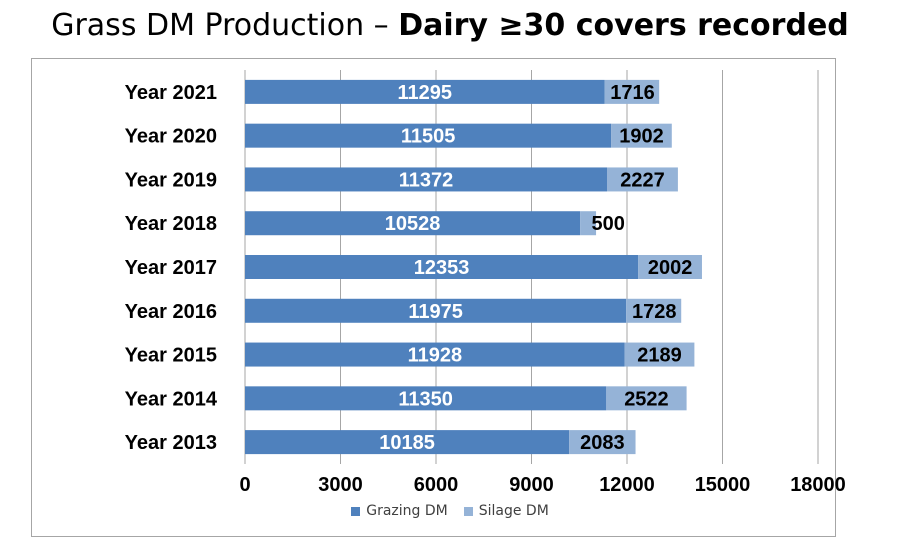  Describe the element at coordinates (513, 511) in the screenshot. I see `legend-label-silage: Silage DM` at that location.